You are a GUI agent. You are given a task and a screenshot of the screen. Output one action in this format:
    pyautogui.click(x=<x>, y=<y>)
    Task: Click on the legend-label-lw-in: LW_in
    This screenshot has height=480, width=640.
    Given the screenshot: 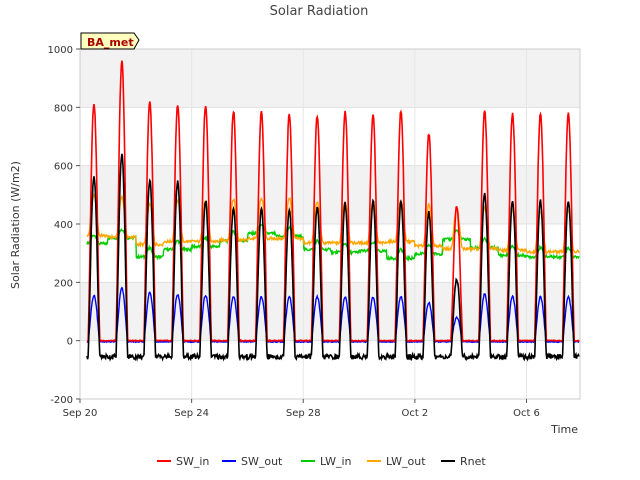 What is the action you would take?
    pyautogui.click(x=336, y=461)
    